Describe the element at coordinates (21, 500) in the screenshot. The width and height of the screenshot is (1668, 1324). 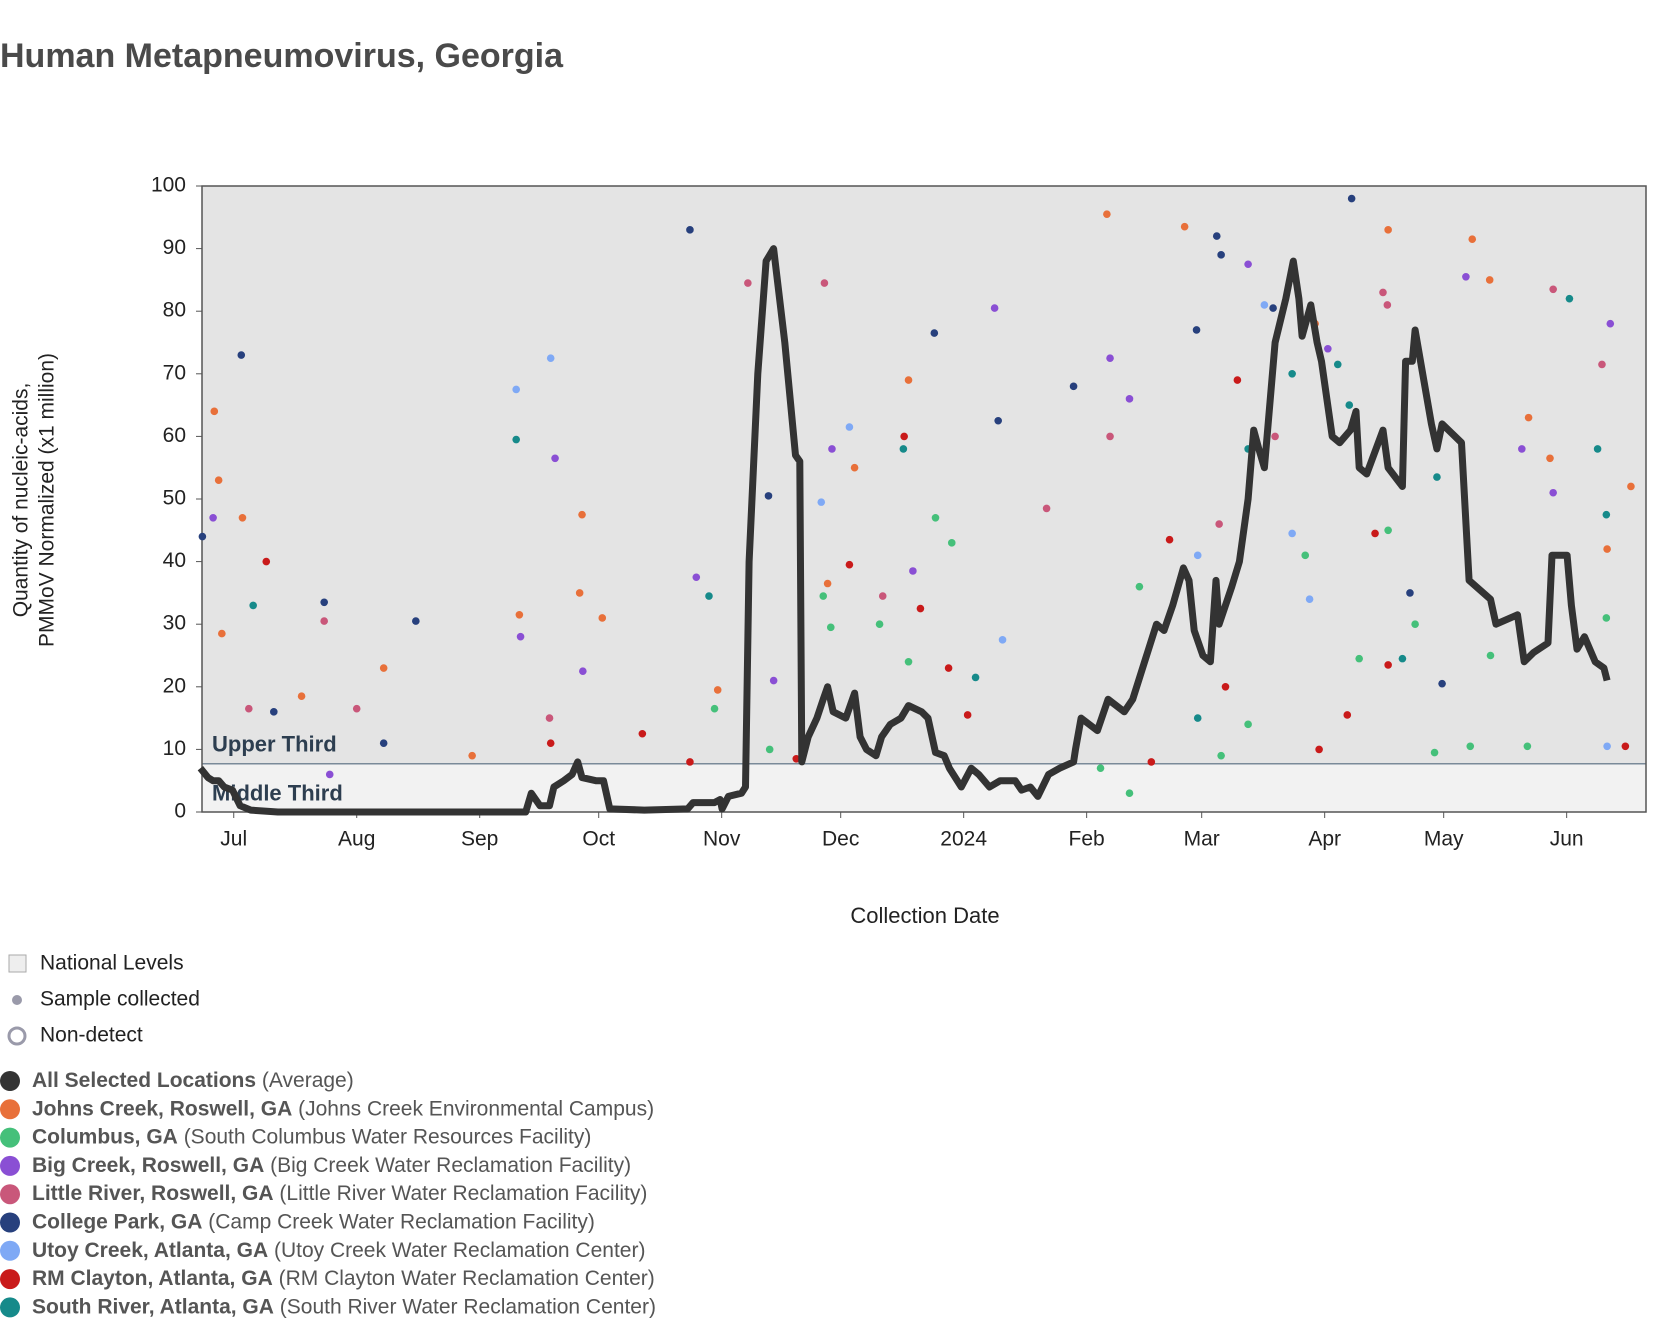
I see `y-axis-title: Quantity of nucleic-acids,` at that location.